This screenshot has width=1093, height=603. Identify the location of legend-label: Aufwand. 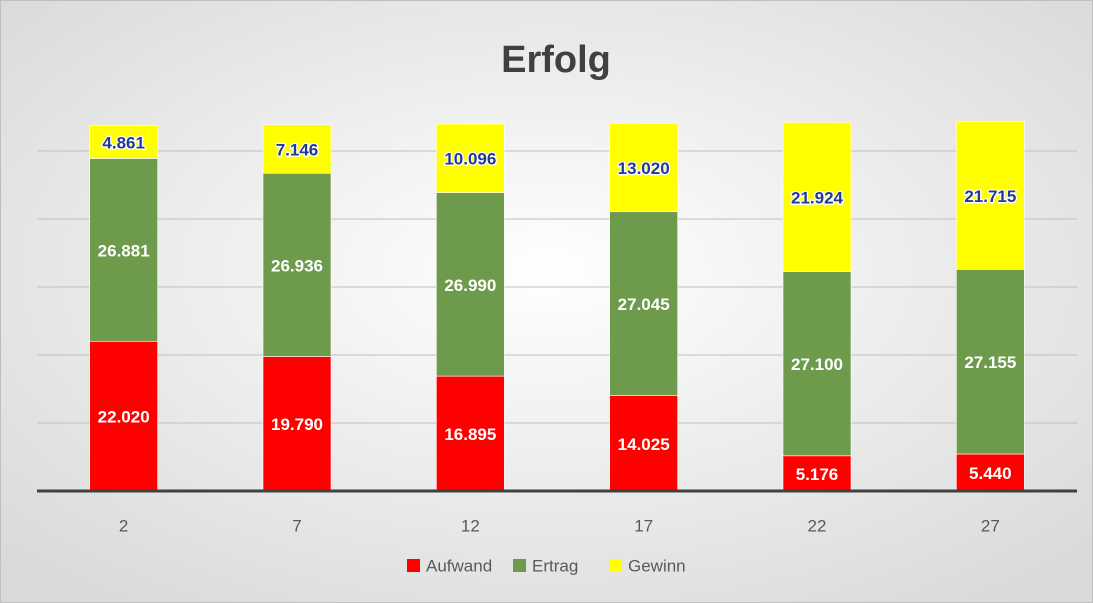
(459, 565).